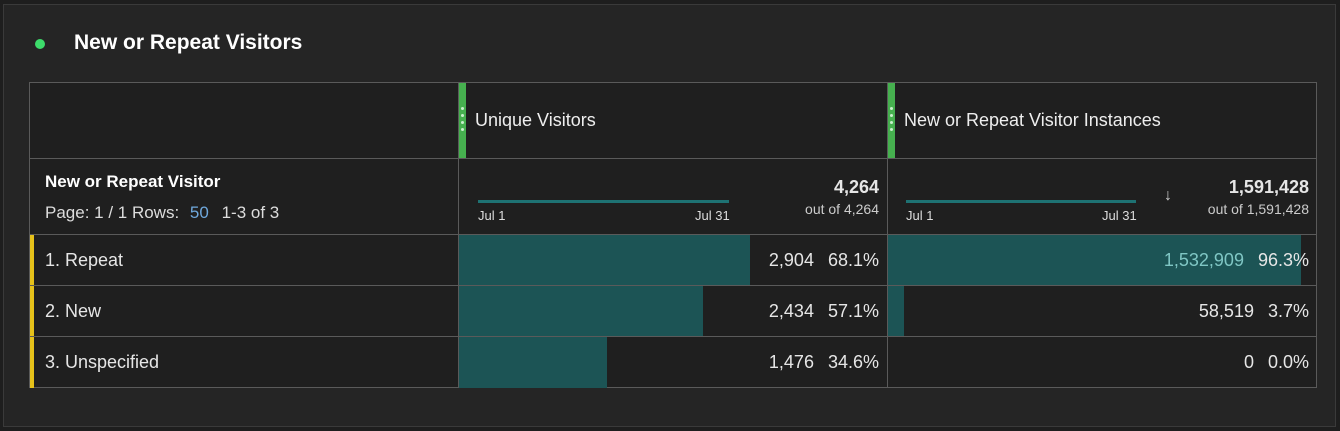 Image resolution: width=1340 pixels, height=431 pixels. I want to click on cell-percent: 96.3%, so click(1283, 260).